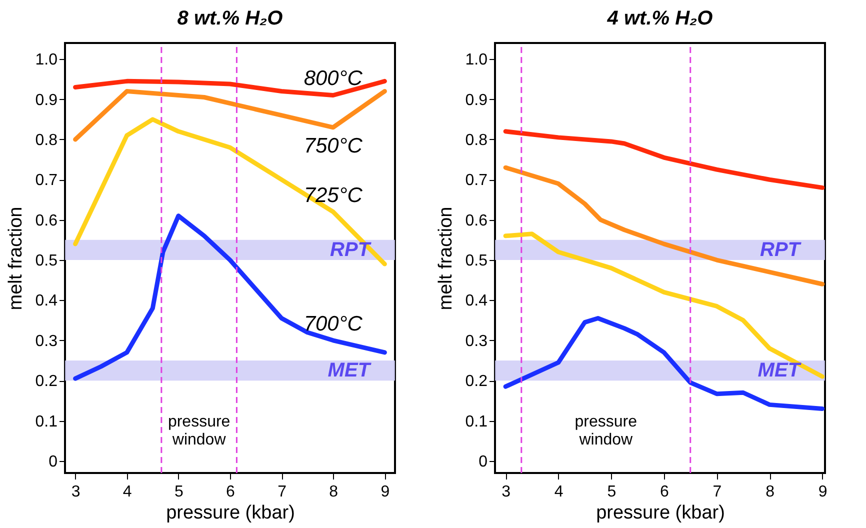 This screenshot has width=866, height=528. I want to click on series-label: 725°C, so click(334, 195).